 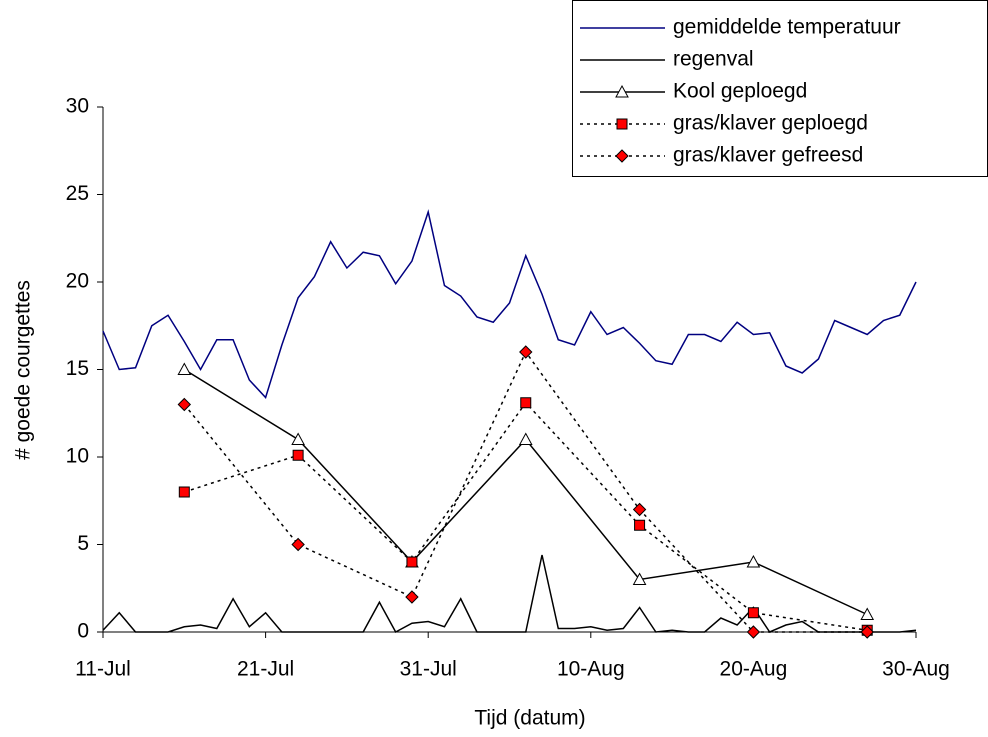 What do you see at coordinates (77, 281) in the screenshot?
I see `y-tick-label: 20` at bounding box center [77, 281].